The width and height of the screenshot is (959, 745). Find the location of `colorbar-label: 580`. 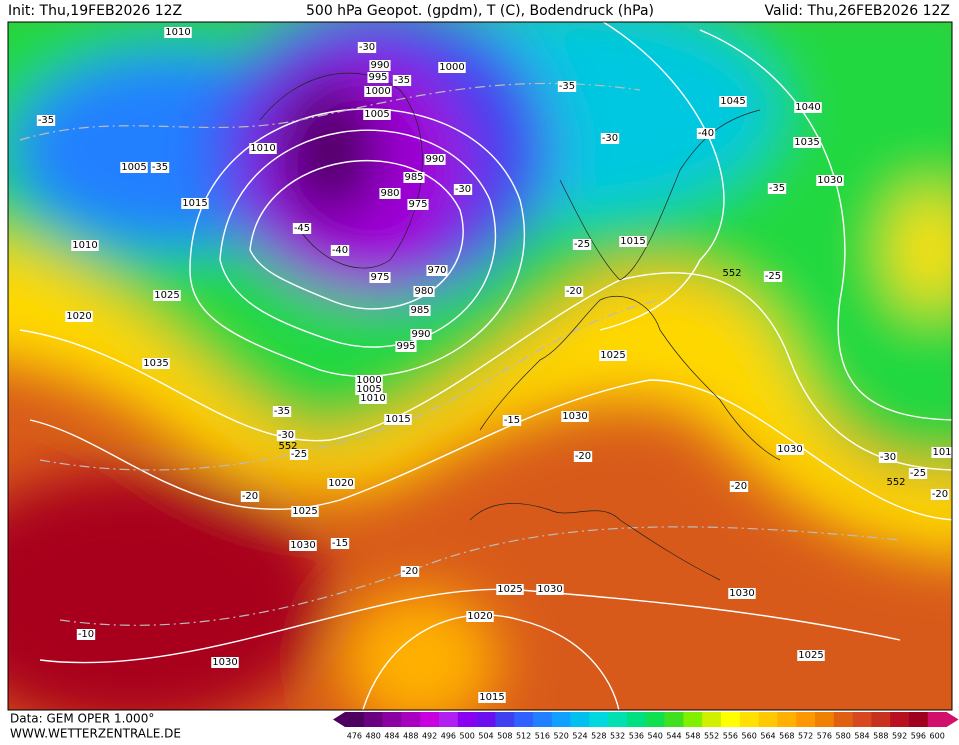

colorbar-label: 580 is located at coordinates (843, 736).